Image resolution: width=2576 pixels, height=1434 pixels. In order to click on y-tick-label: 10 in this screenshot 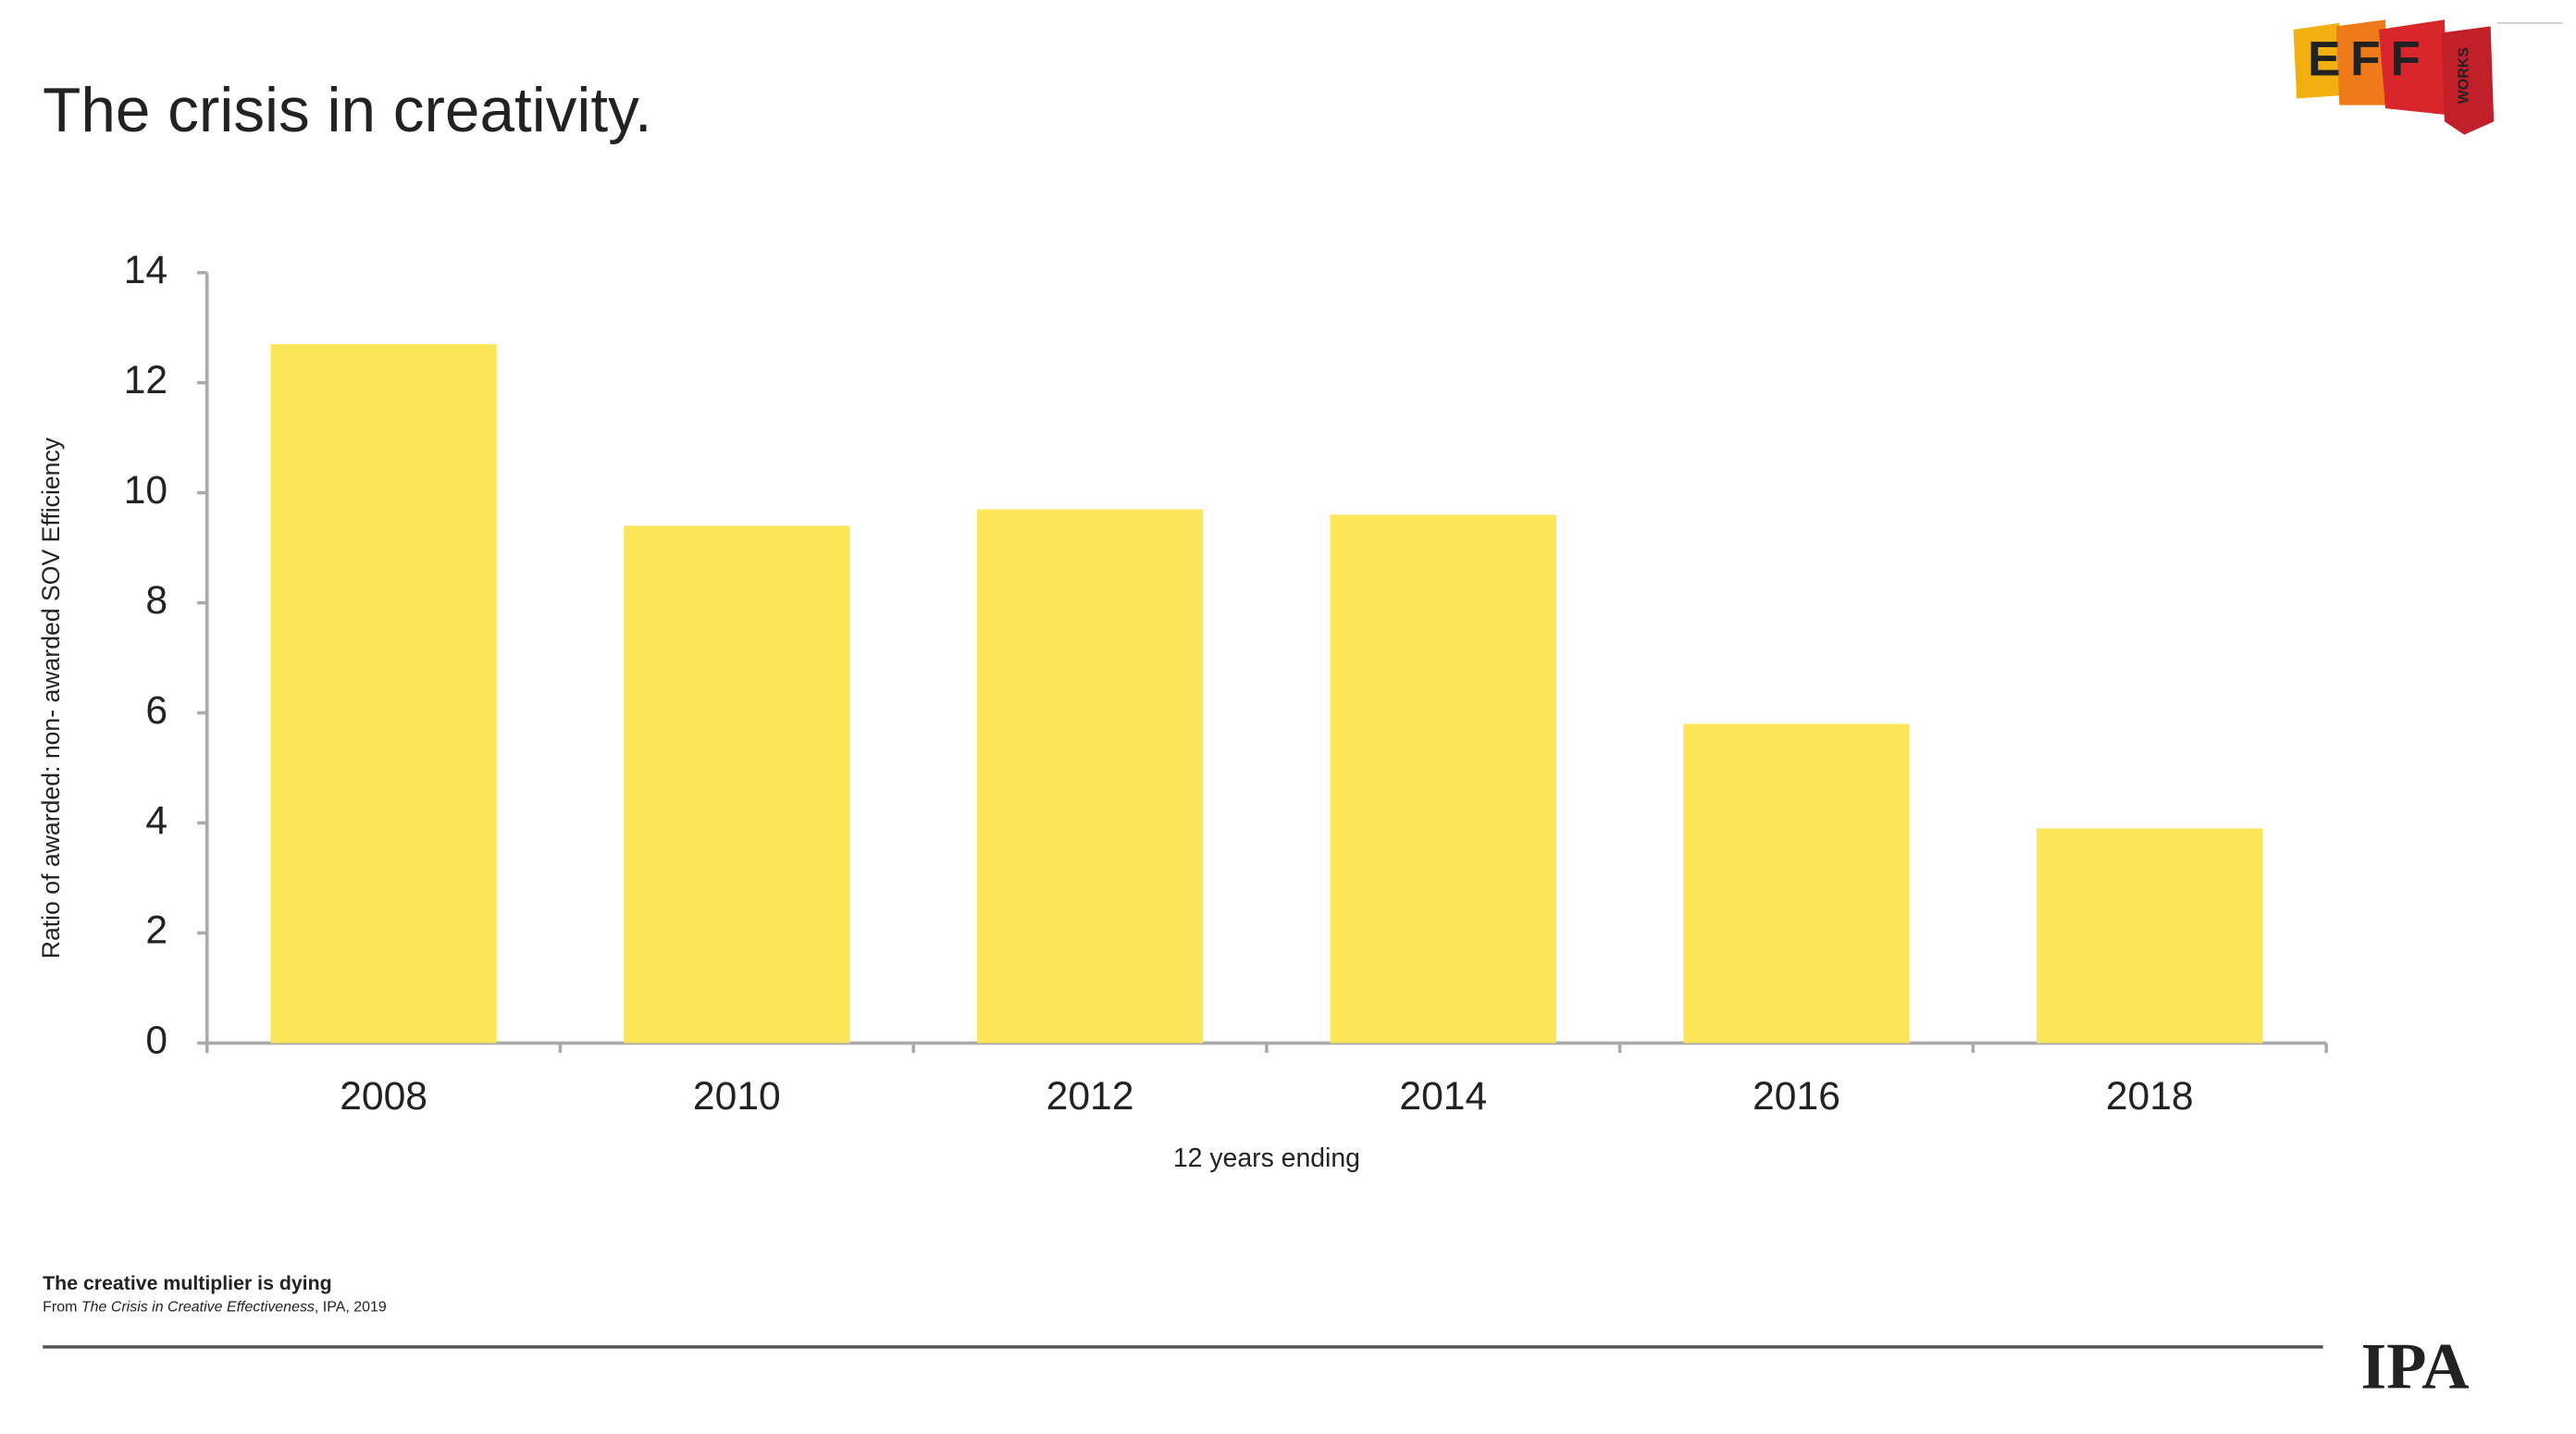, I will do `click(146, 491)`.